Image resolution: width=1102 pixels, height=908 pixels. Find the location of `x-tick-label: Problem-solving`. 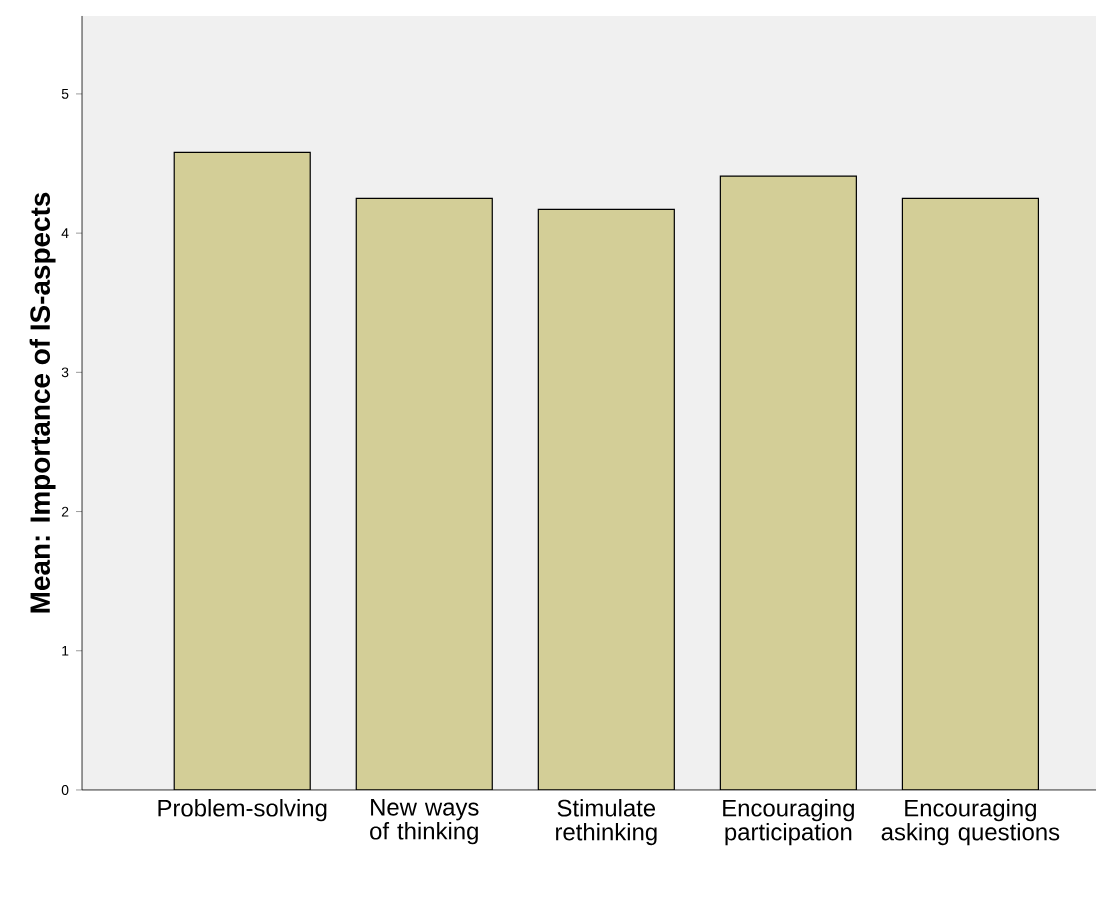

x-tick-label: Problem-solving is located at coordinates (242, 810).